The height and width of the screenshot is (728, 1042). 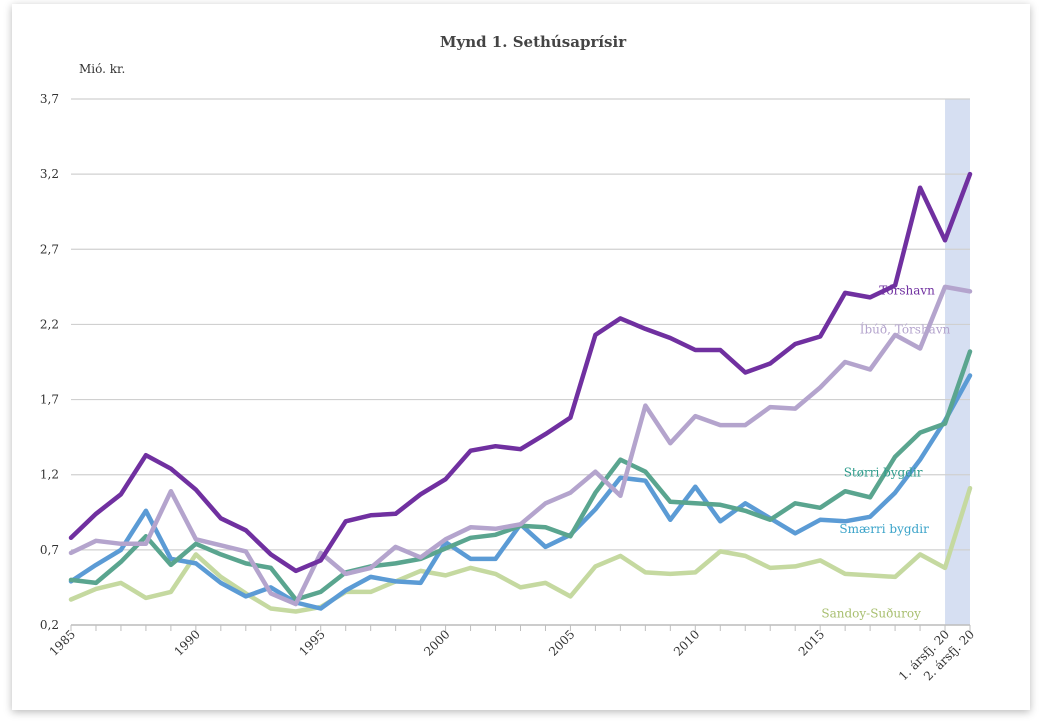 What do you see at coordinates (49, 324) in the screenshot?
I see `y-tick-label: 2,2` at bounding box center [49, 324].